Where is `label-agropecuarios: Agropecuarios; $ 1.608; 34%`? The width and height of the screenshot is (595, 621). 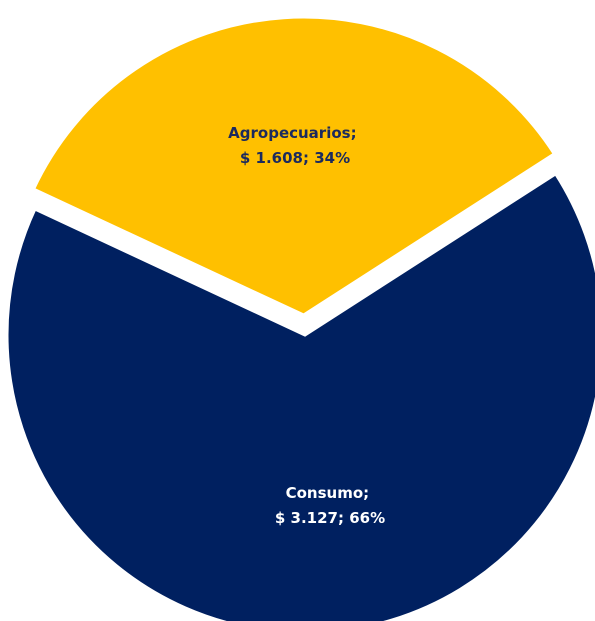
label-agropecuarios: Agropecuarios; $ 1.608; 34% is located at coordinates (295, 145).